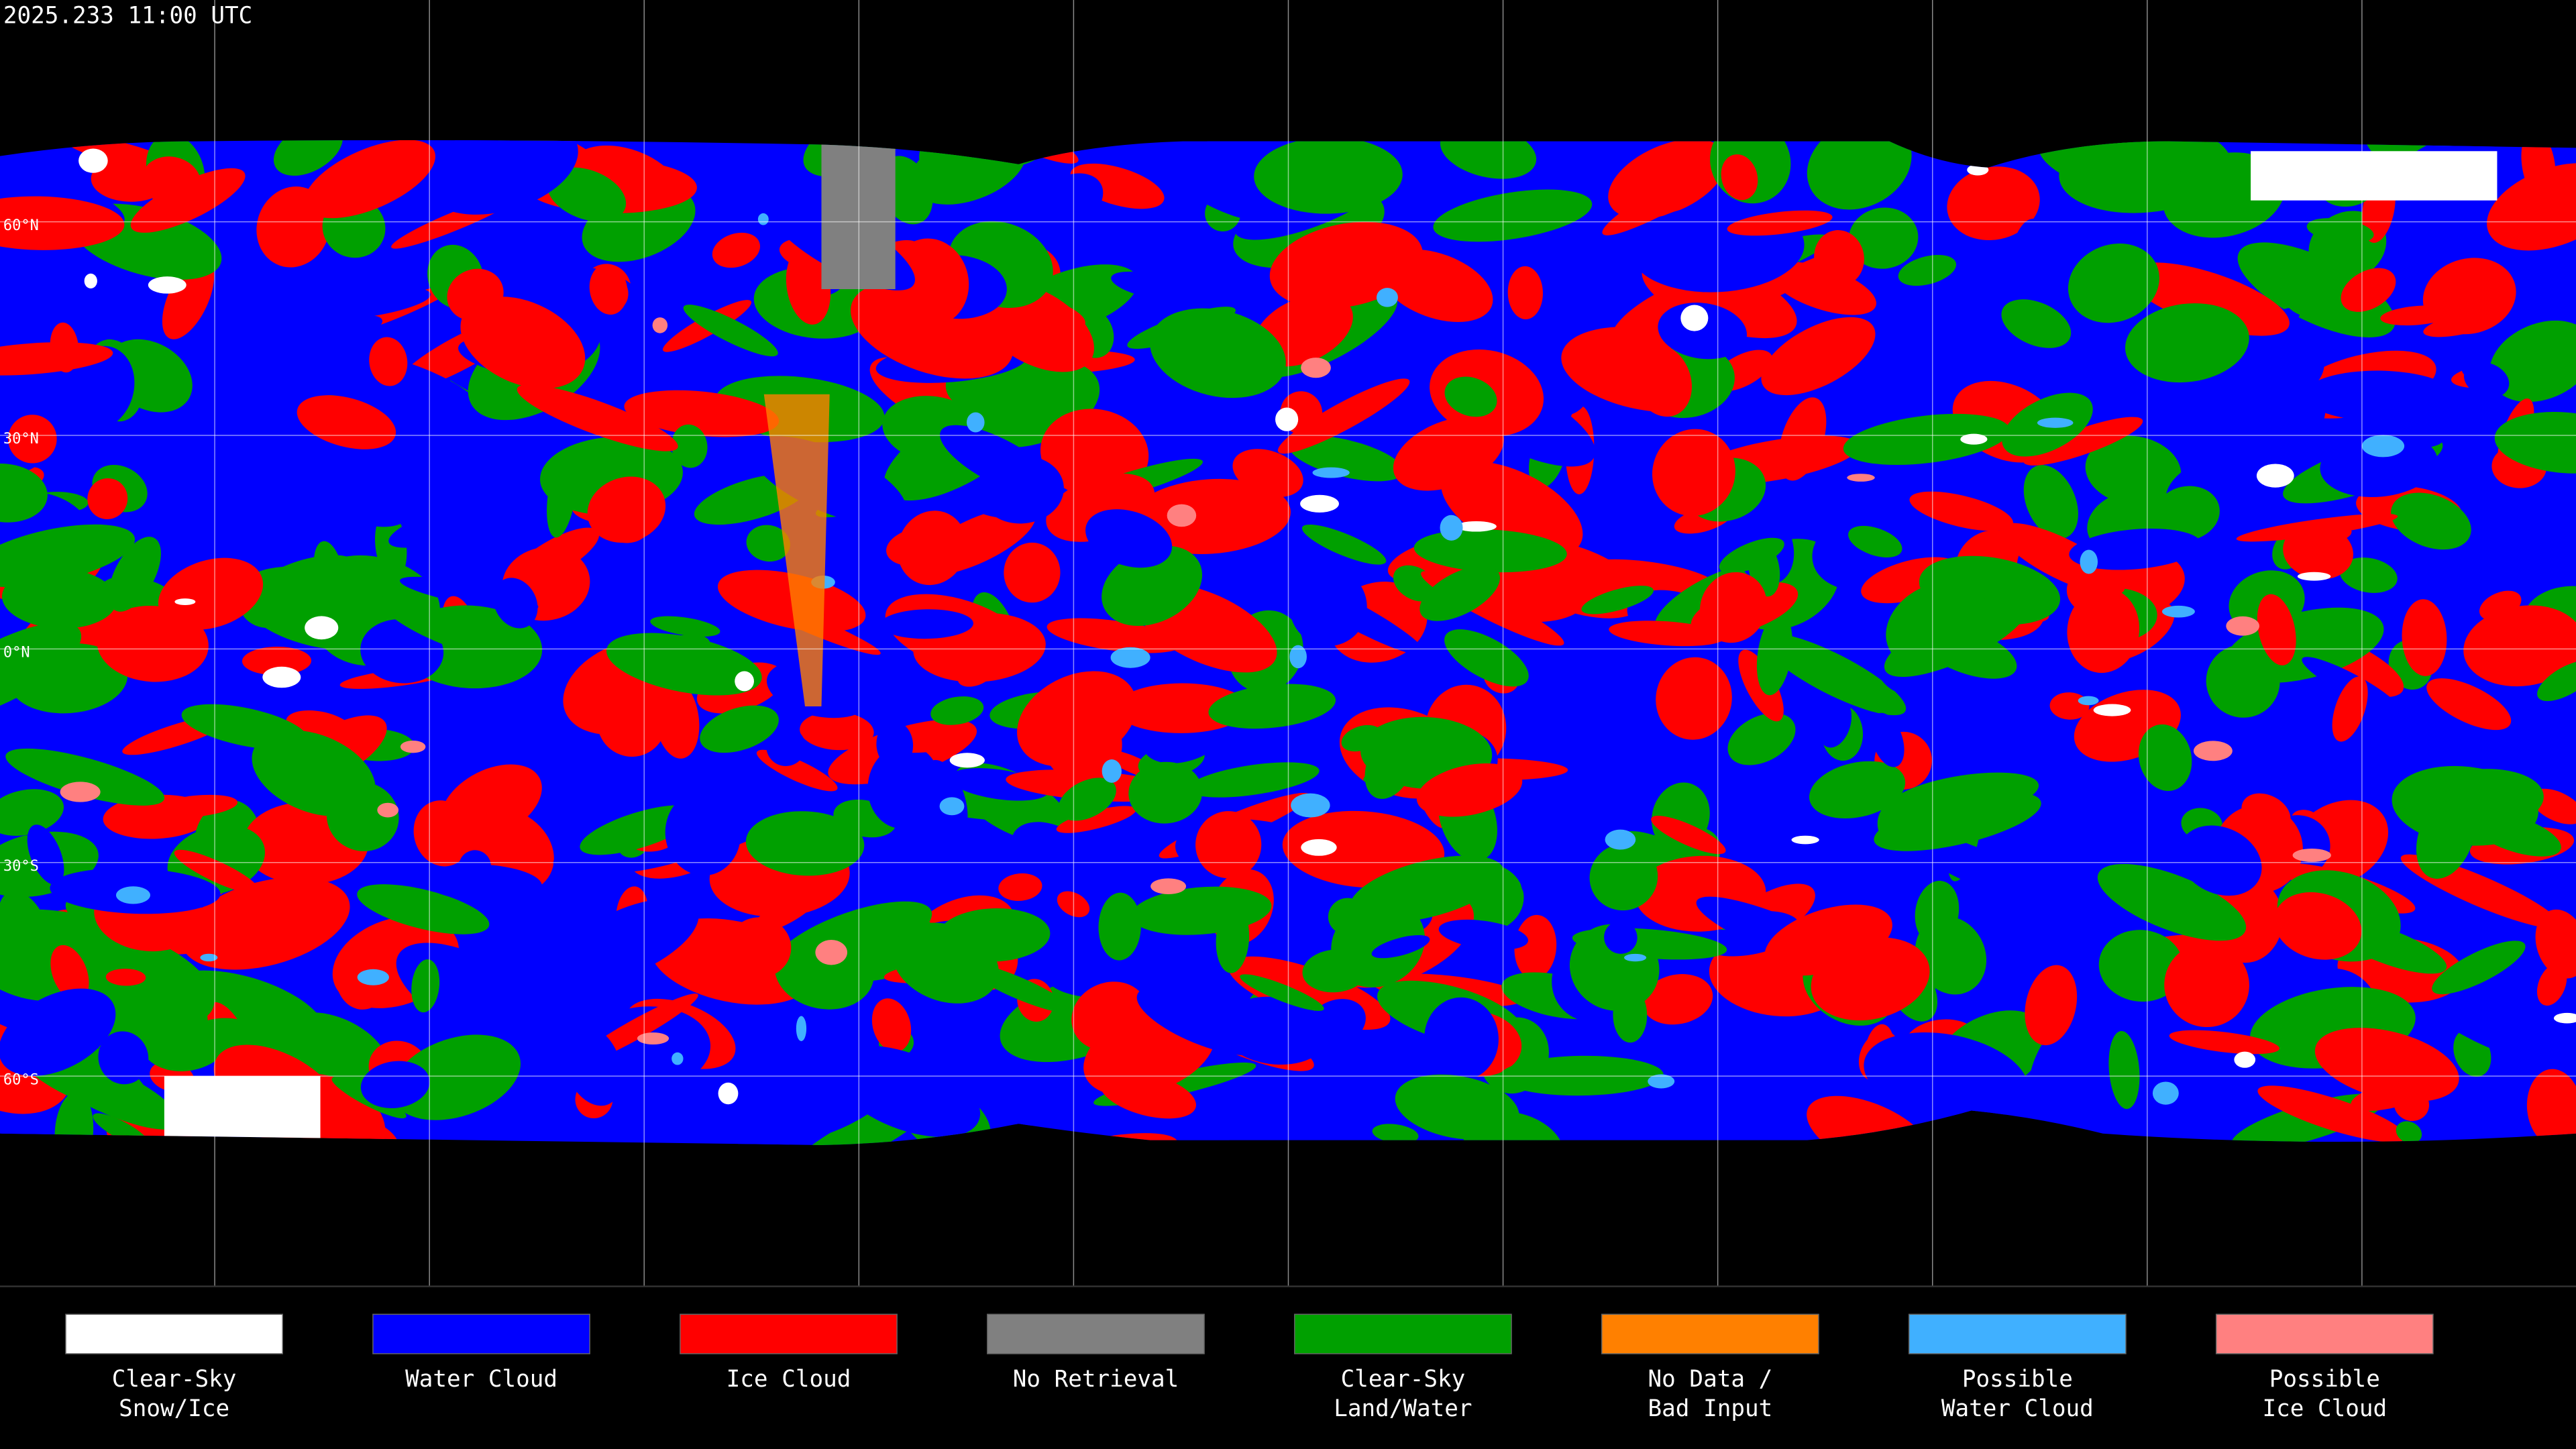 The height and width of the screenshot is (1449, 2576). I want to click on legend-label: Water Cloud, so click(2017, 1408).